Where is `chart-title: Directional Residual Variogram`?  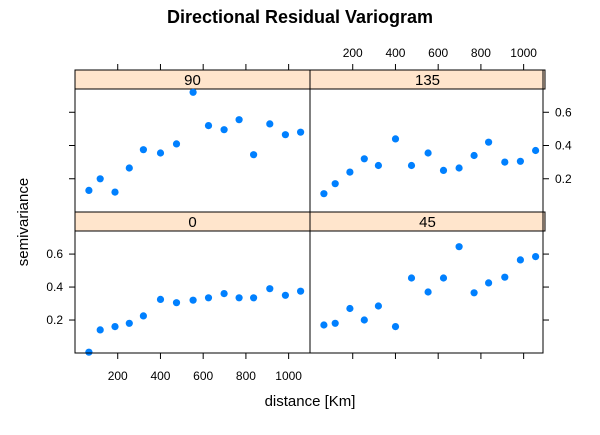 chart-title: Directional Residual Variogram is located at coordinates (300, 17).